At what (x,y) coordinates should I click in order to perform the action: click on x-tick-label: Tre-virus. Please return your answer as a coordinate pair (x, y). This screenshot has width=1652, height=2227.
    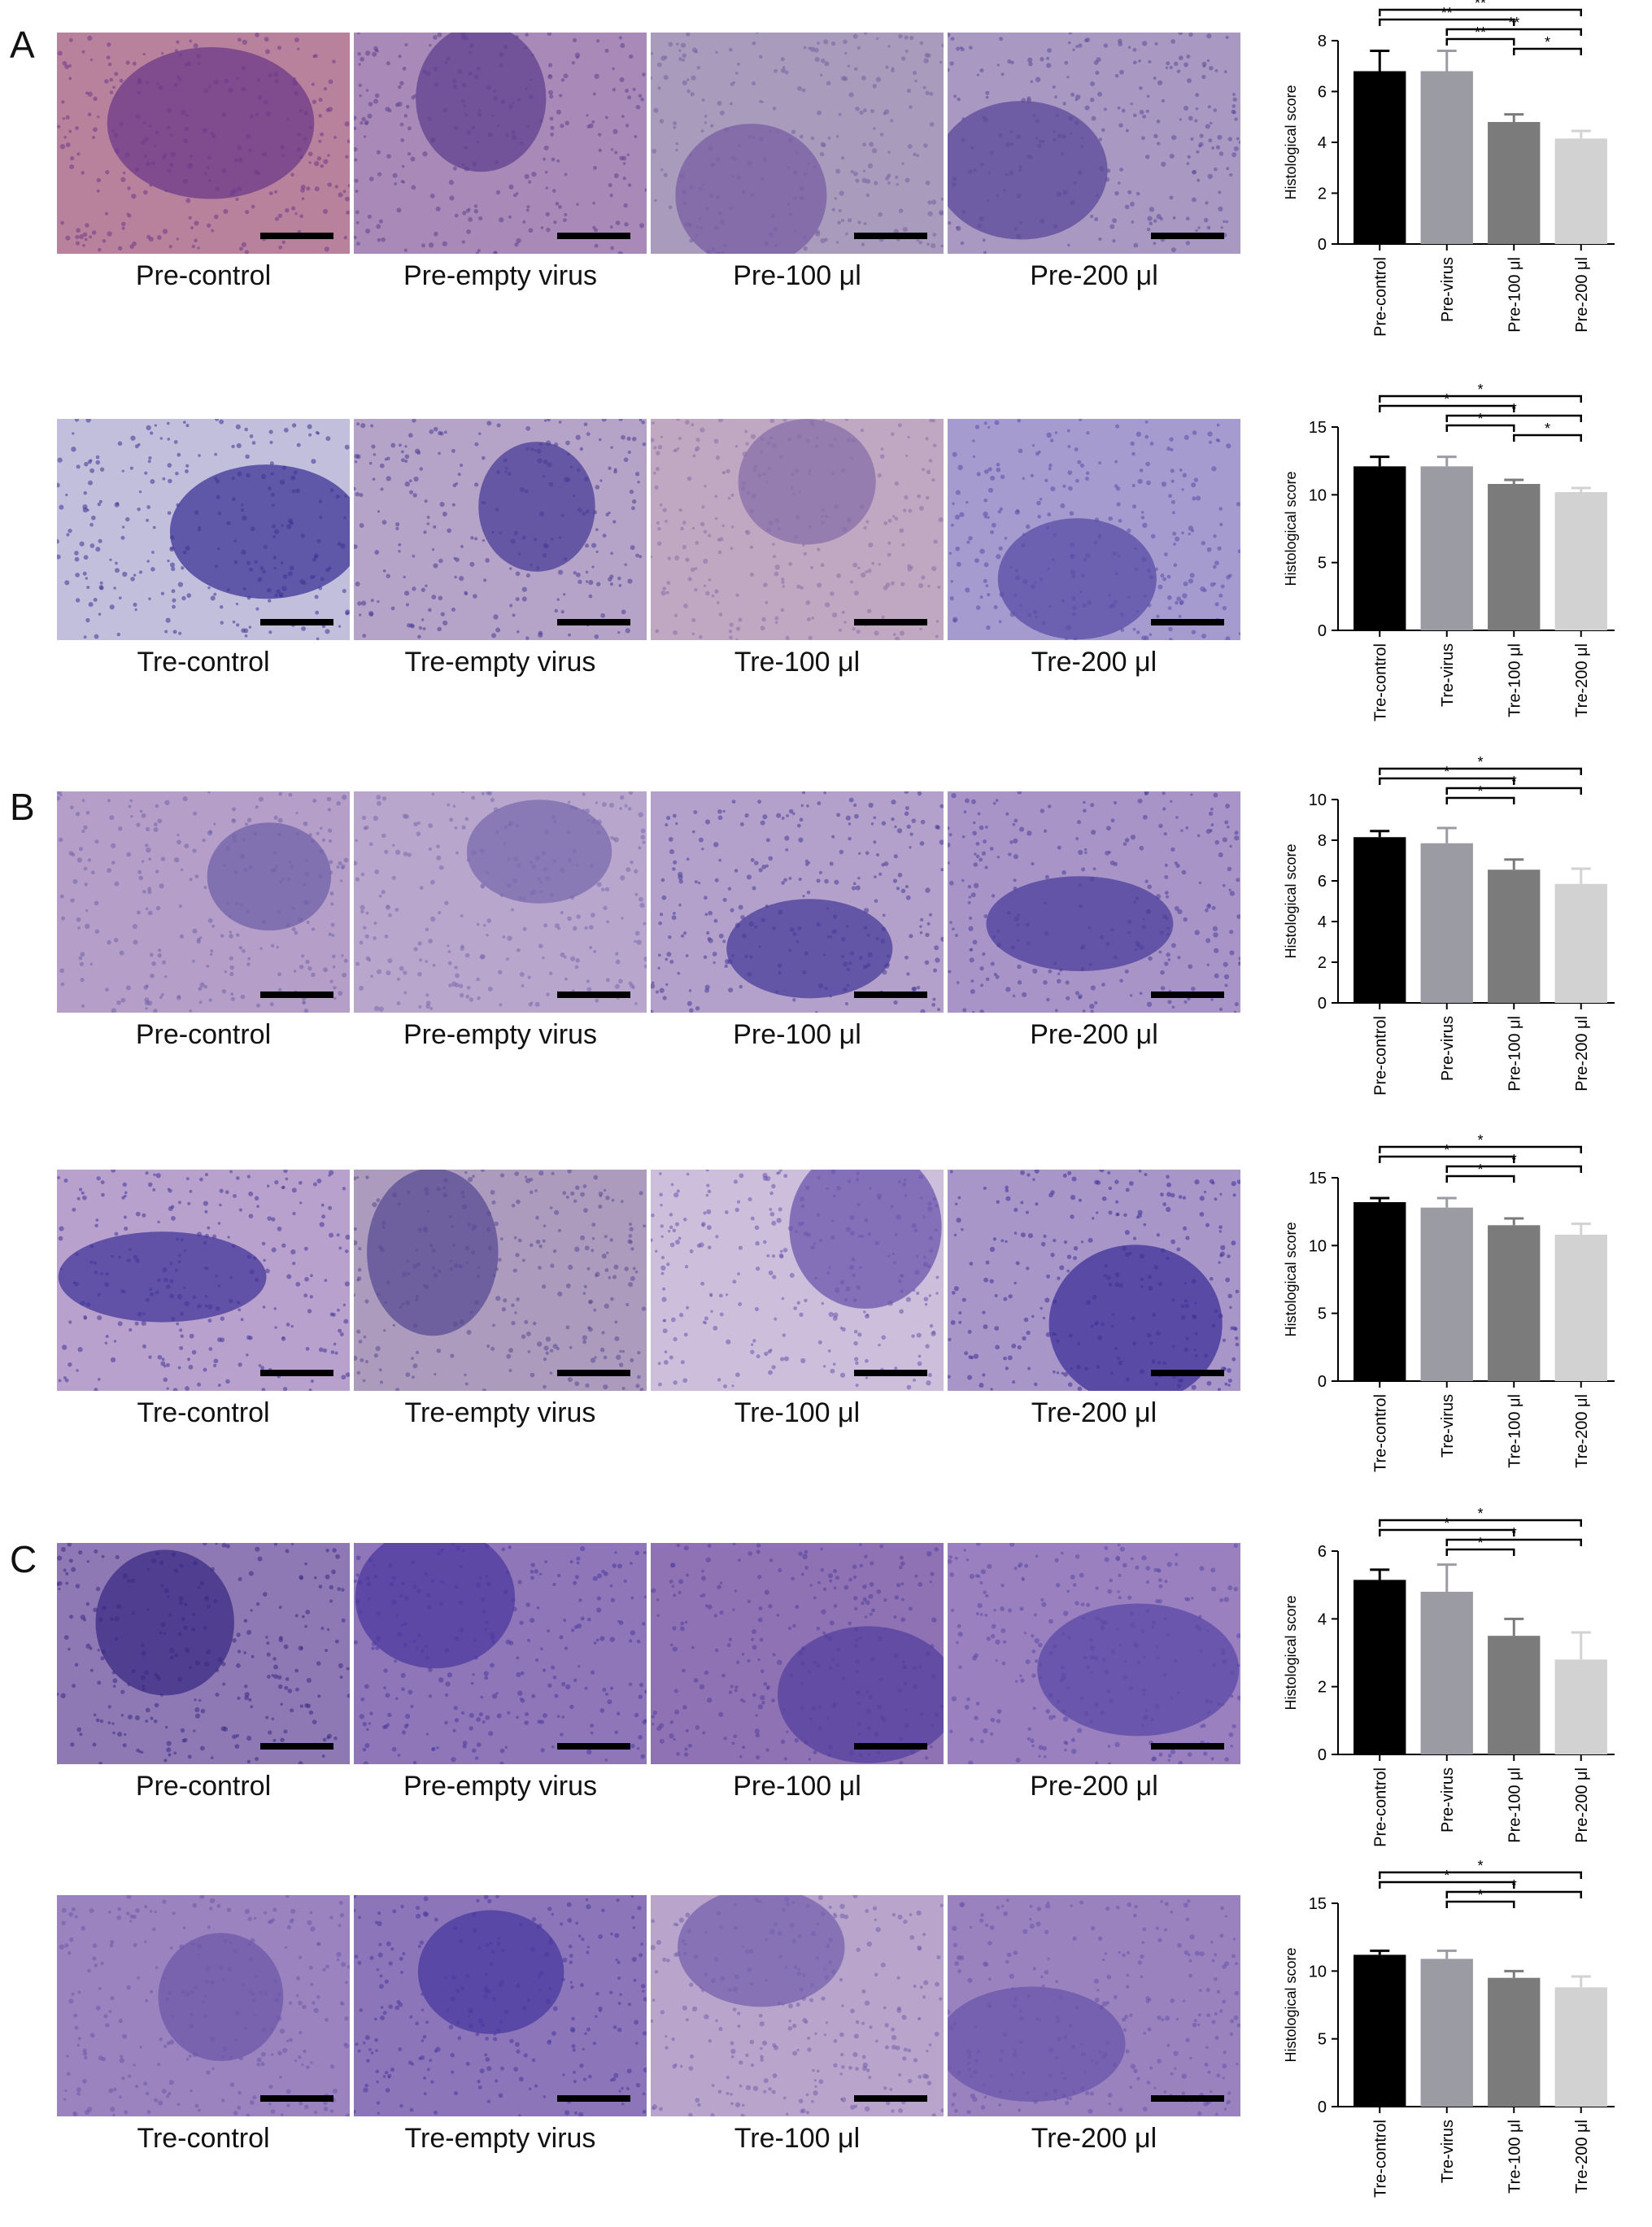
    Looking at the image, I should click on (1448, 1426).